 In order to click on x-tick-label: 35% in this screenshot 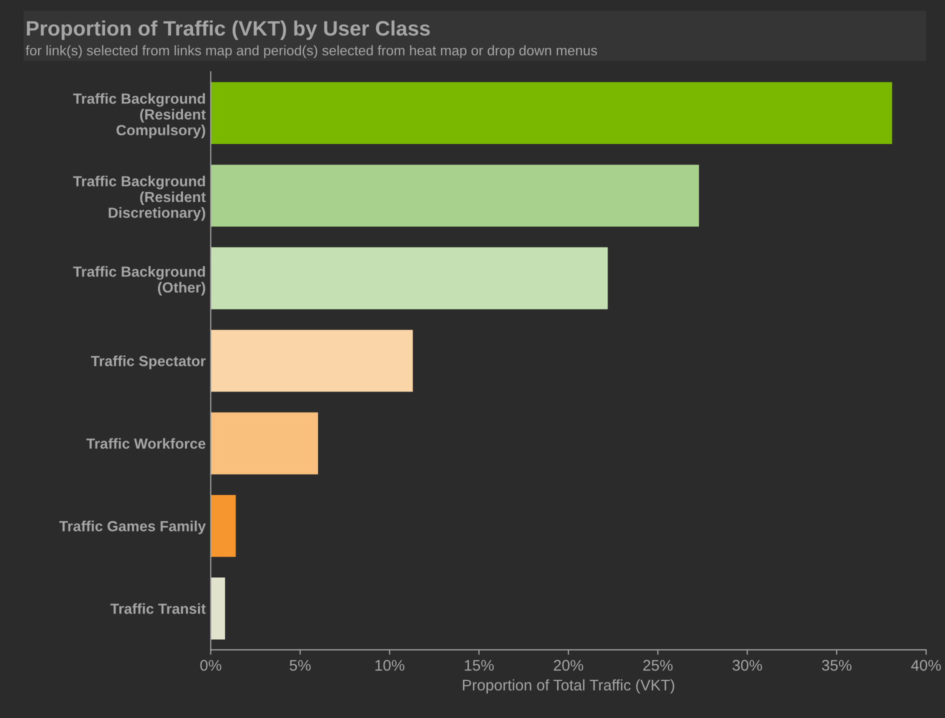, I will do `click(837, 665)`.